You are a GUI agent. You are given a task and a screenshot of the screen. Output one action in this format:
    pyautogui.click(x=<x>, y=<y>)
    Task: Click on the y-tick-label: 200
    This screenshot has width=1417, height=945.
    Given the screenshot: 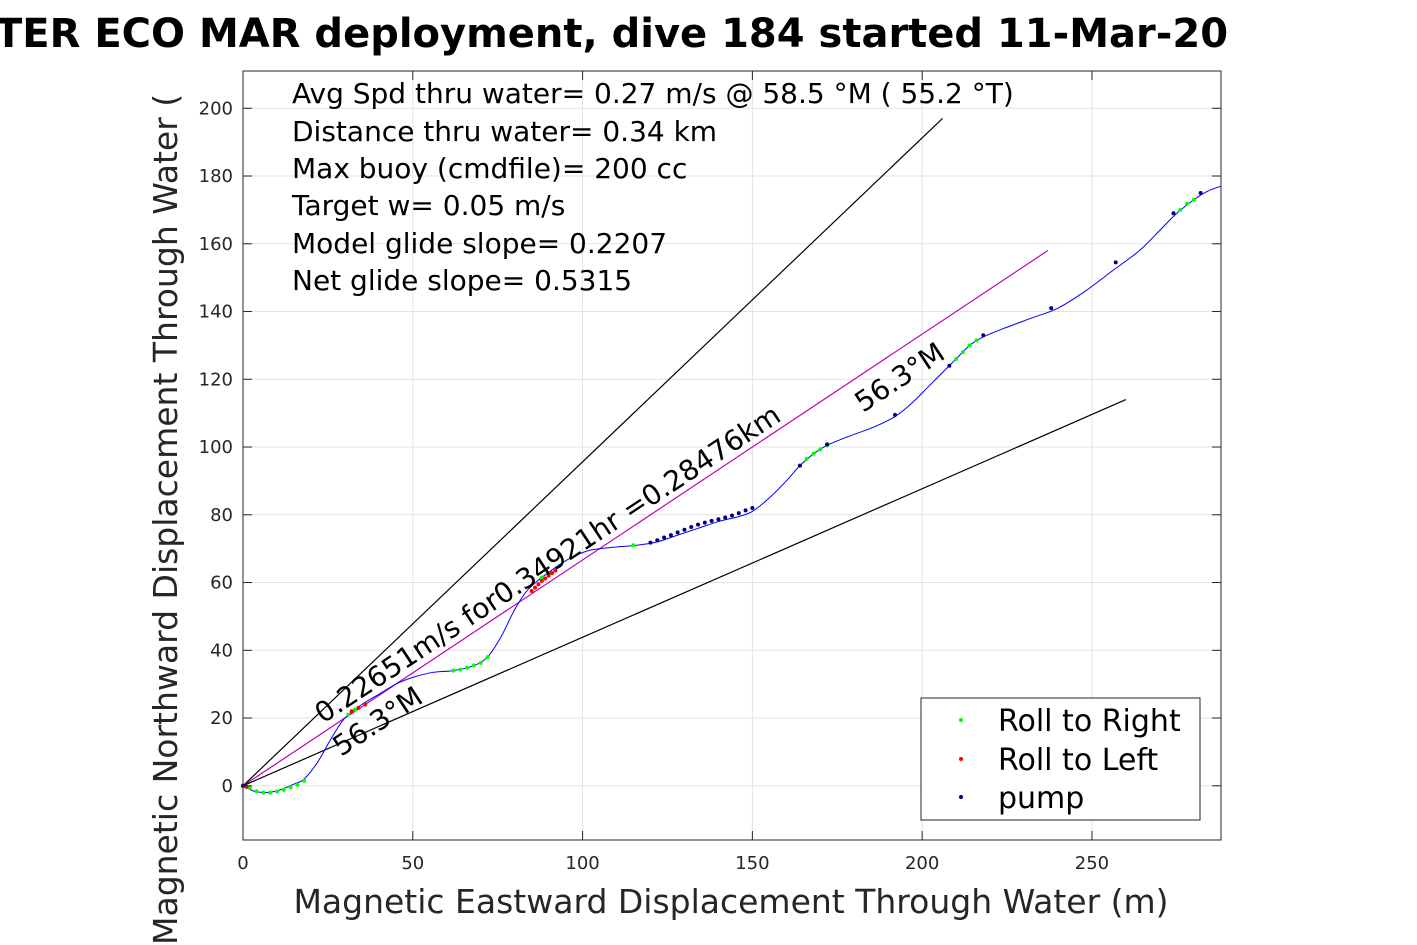 What is the action you would take?
    pyautogui.click(x=216, y=108)
    